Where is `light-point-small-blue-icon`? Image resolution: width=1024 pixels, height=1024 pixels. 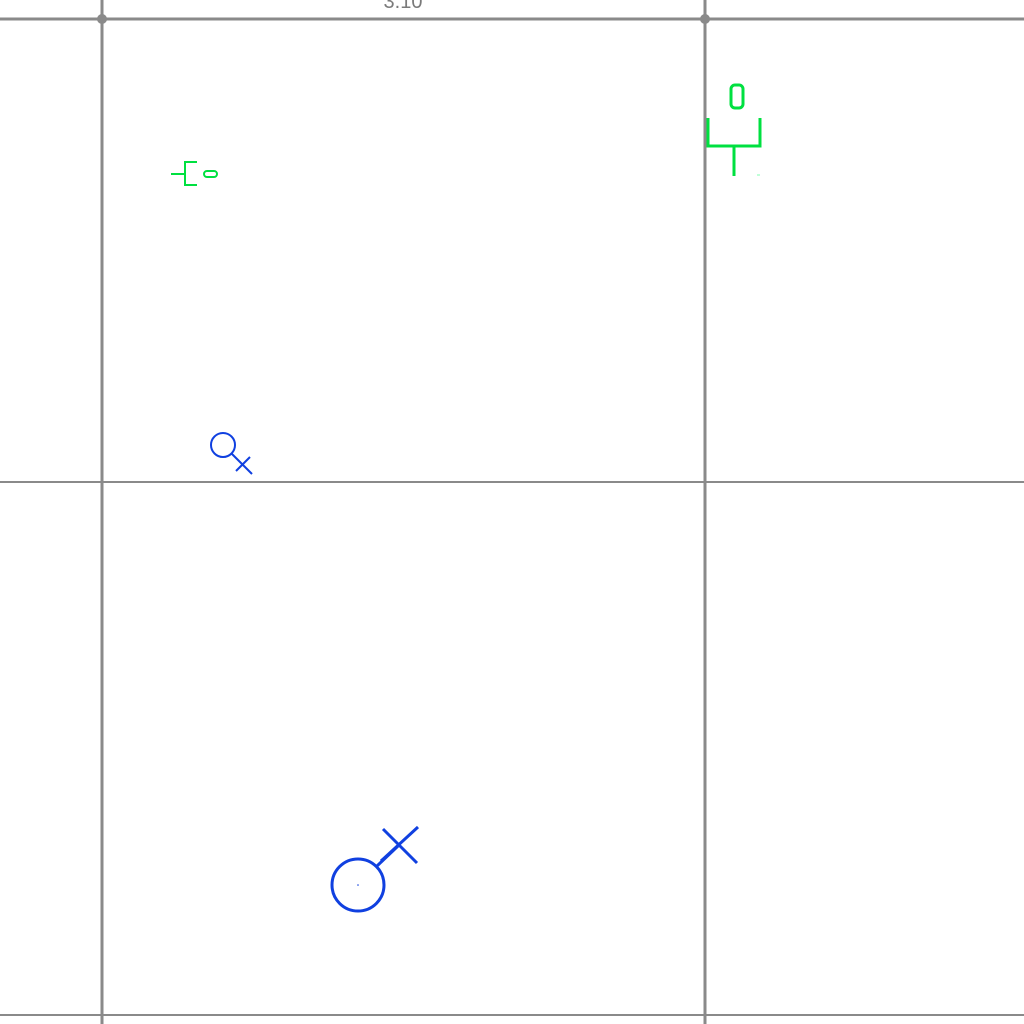 light-point-small-blue-icon is located at coordinates (231, 453).